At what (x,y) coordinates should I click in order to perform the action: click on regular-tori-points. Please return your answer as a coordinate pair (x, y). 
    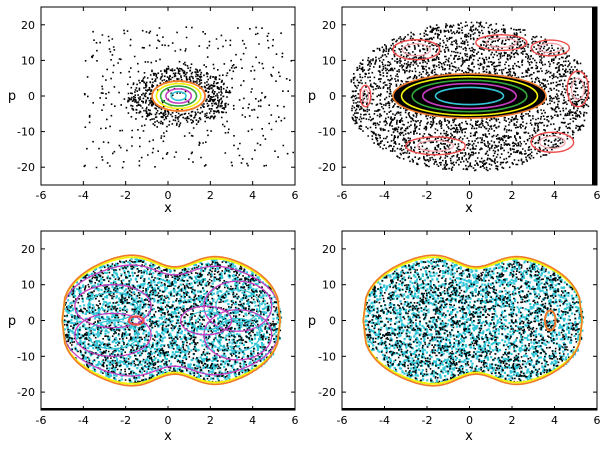
    Looking at the image, I should click on (172, 321).